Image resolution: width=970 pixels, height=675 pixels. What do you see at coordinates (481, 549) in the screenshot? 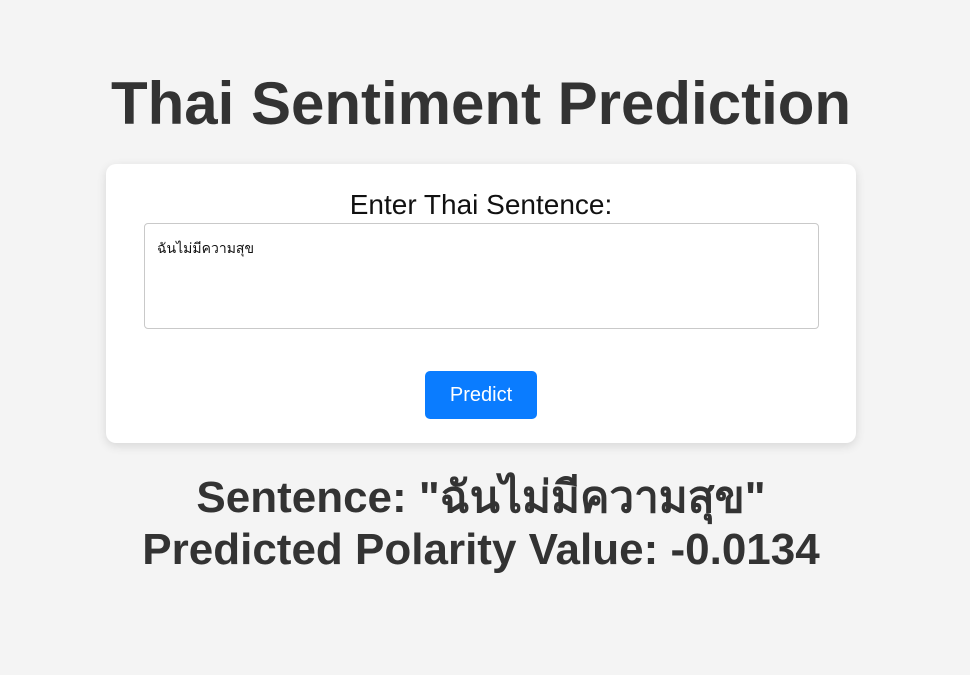
I see `result-polarity: Predicted Polarity Value: -0.0134` at bounding box center [481, 549].